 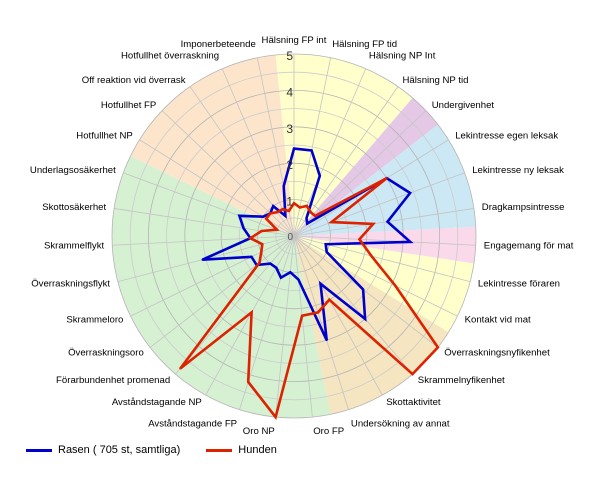 What do you see at coordinates (289, 92) in the screenshot?
I see `radial-tick-4: 4` at bounding box center [289, 92].